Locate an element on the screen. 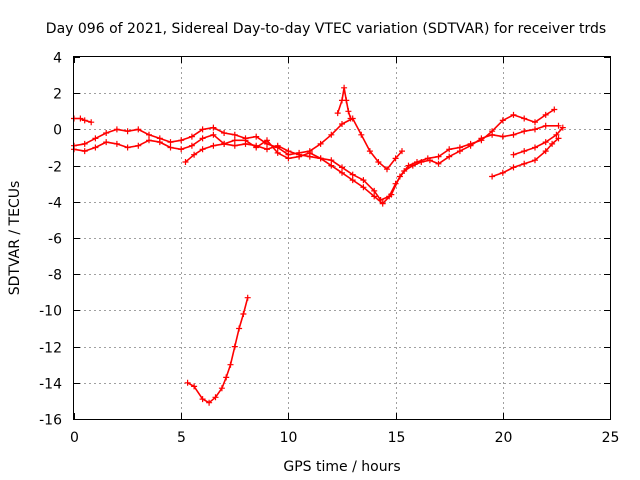 The height and width of the screenshot is (480, 640). series-spike is located at coordinates (344, 103).